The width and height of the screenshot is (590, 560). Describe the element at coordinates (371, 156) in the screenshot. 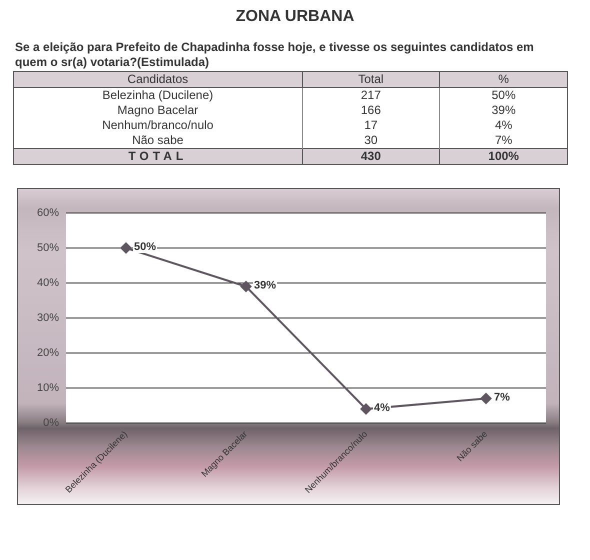

I see `data-label: 430` at that location.